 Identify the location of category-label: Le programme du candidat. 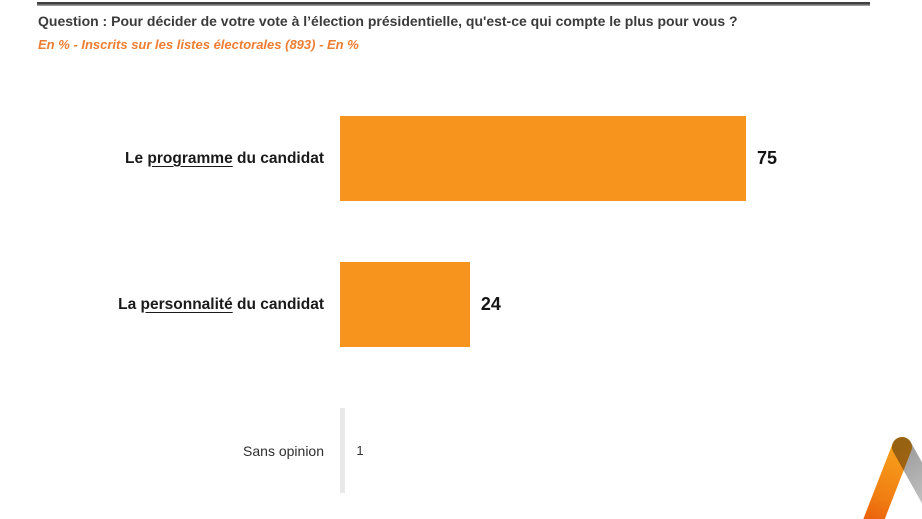
(162, 158).